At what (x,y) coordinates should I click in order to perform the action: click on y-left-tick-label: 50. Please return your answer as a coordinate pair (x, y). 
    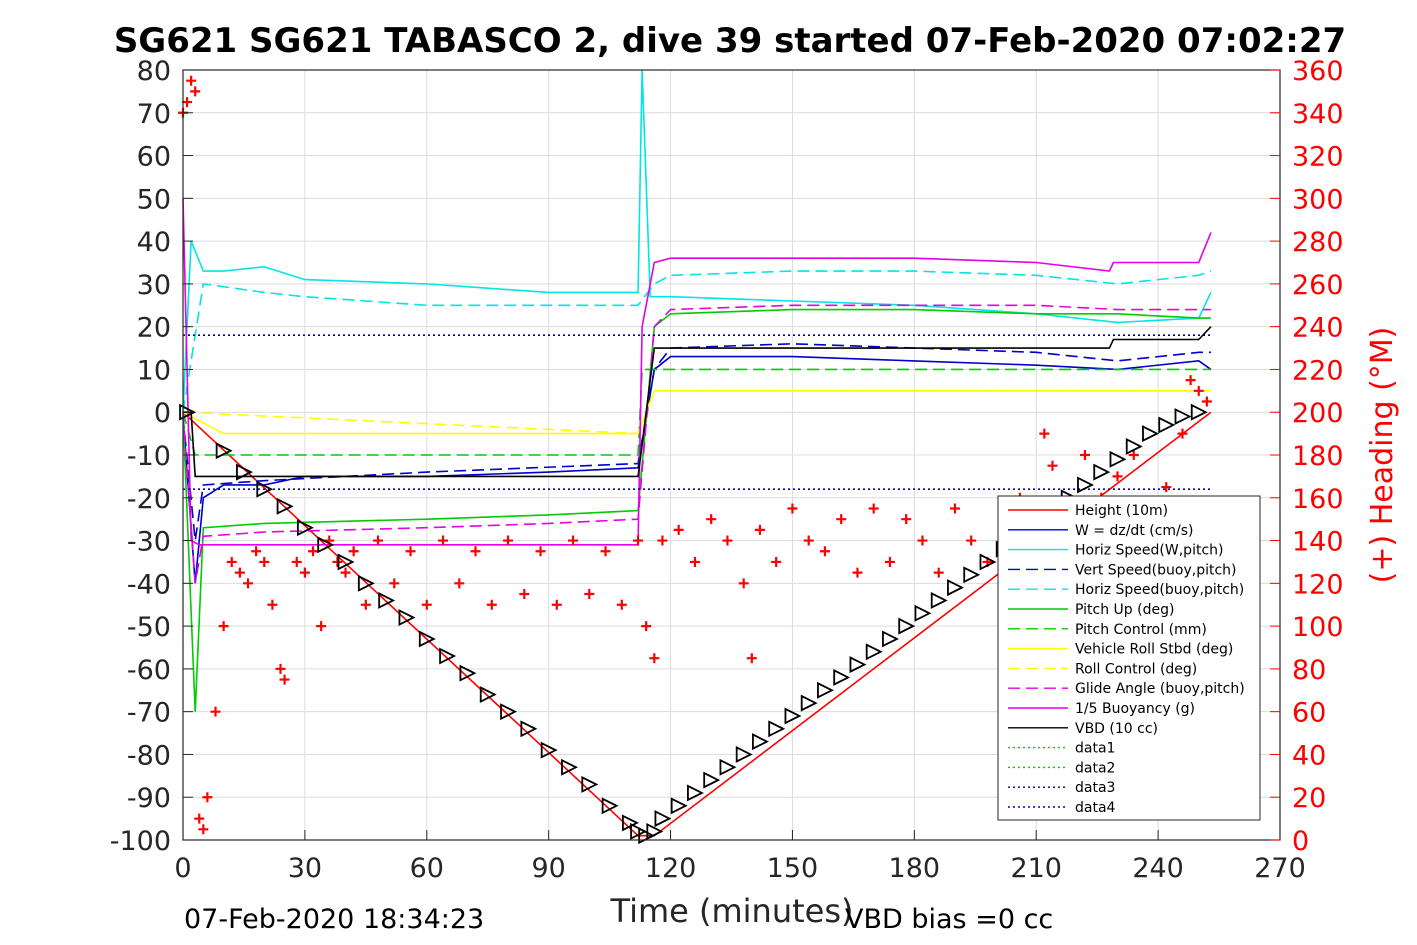
    Looking at the image, I should click on (154, 199).